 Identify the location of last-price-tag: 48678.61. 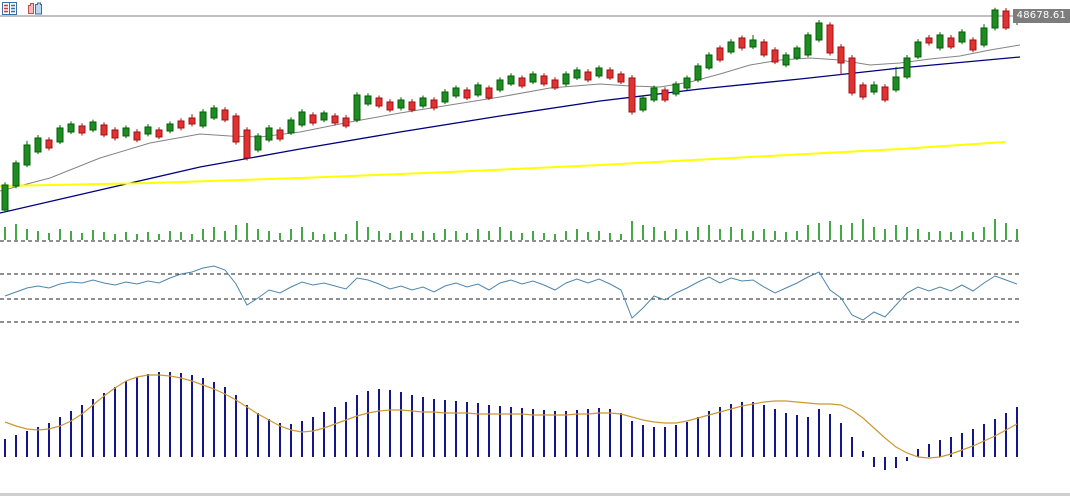
(1041, 16).